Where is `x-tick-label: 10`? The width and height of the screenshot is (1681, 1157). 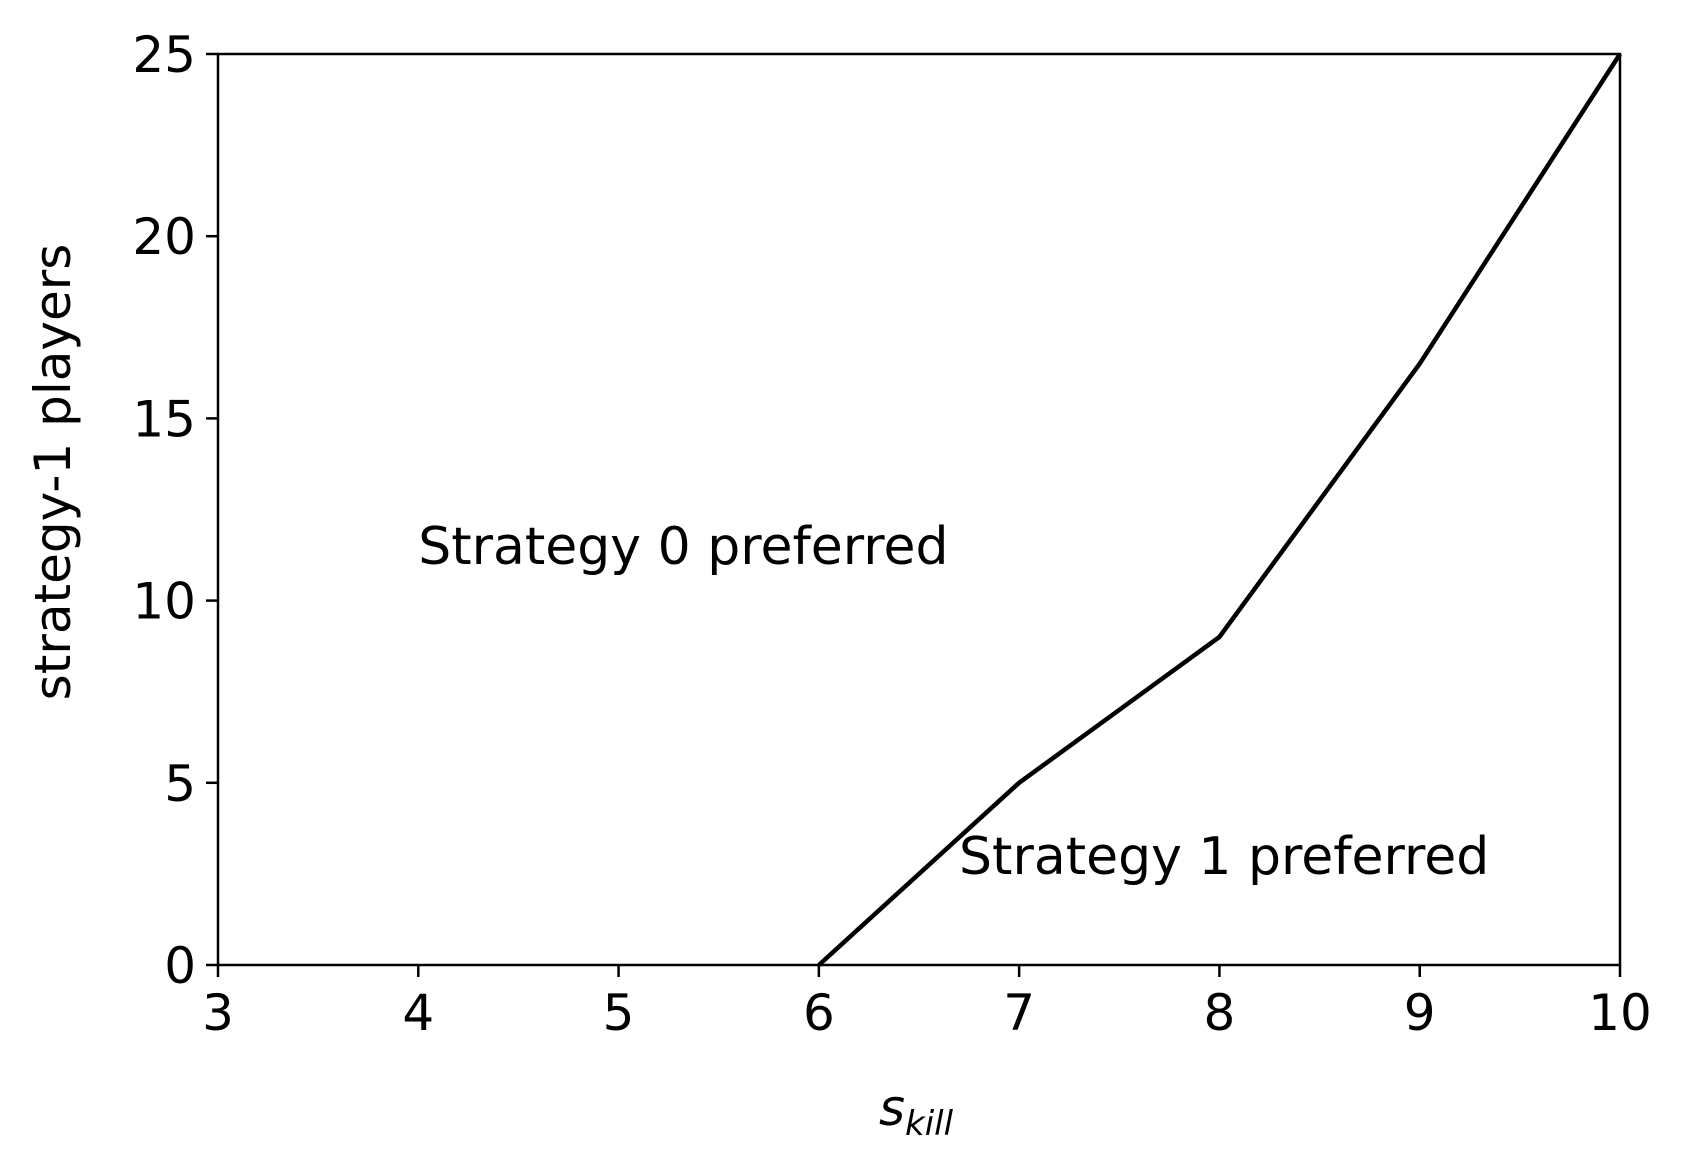 x-tick-label: 10 is located at coordinates (1620, 1013).